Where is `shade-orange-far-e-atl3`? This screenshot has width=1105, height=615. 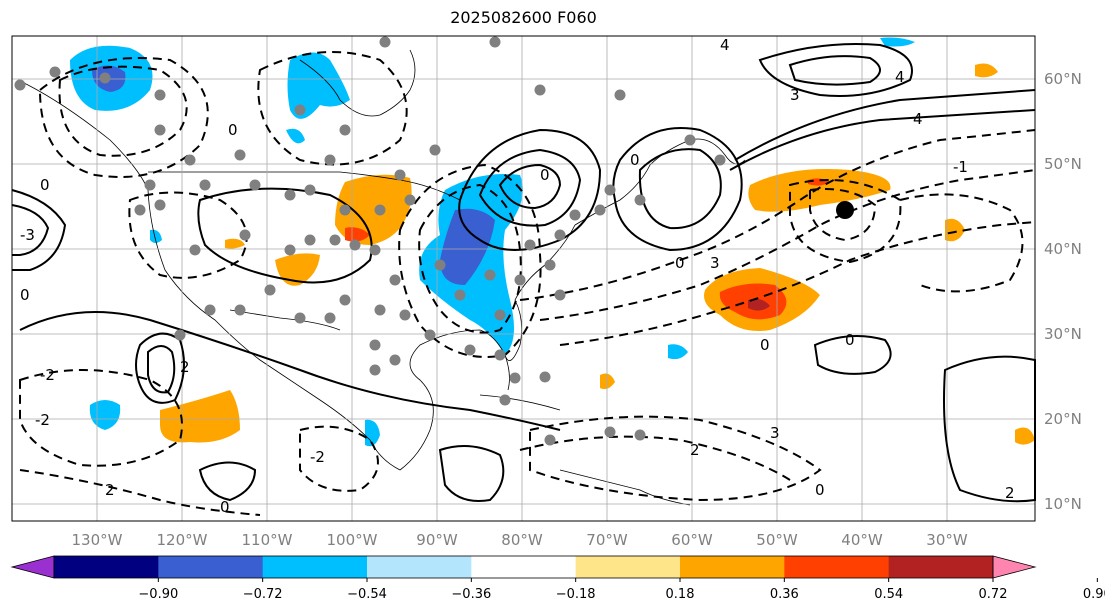 shade-orange-far-e-atl3 is located at coordinates (1025, 436).